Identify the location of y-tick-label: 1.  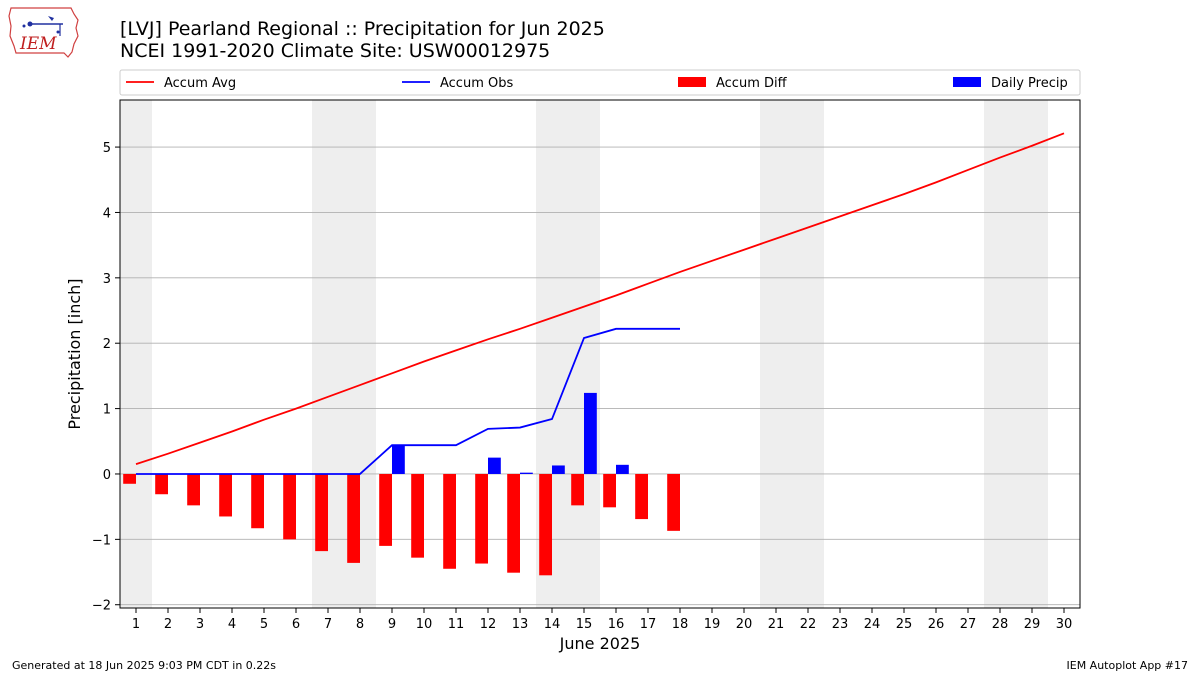
(107, 410).